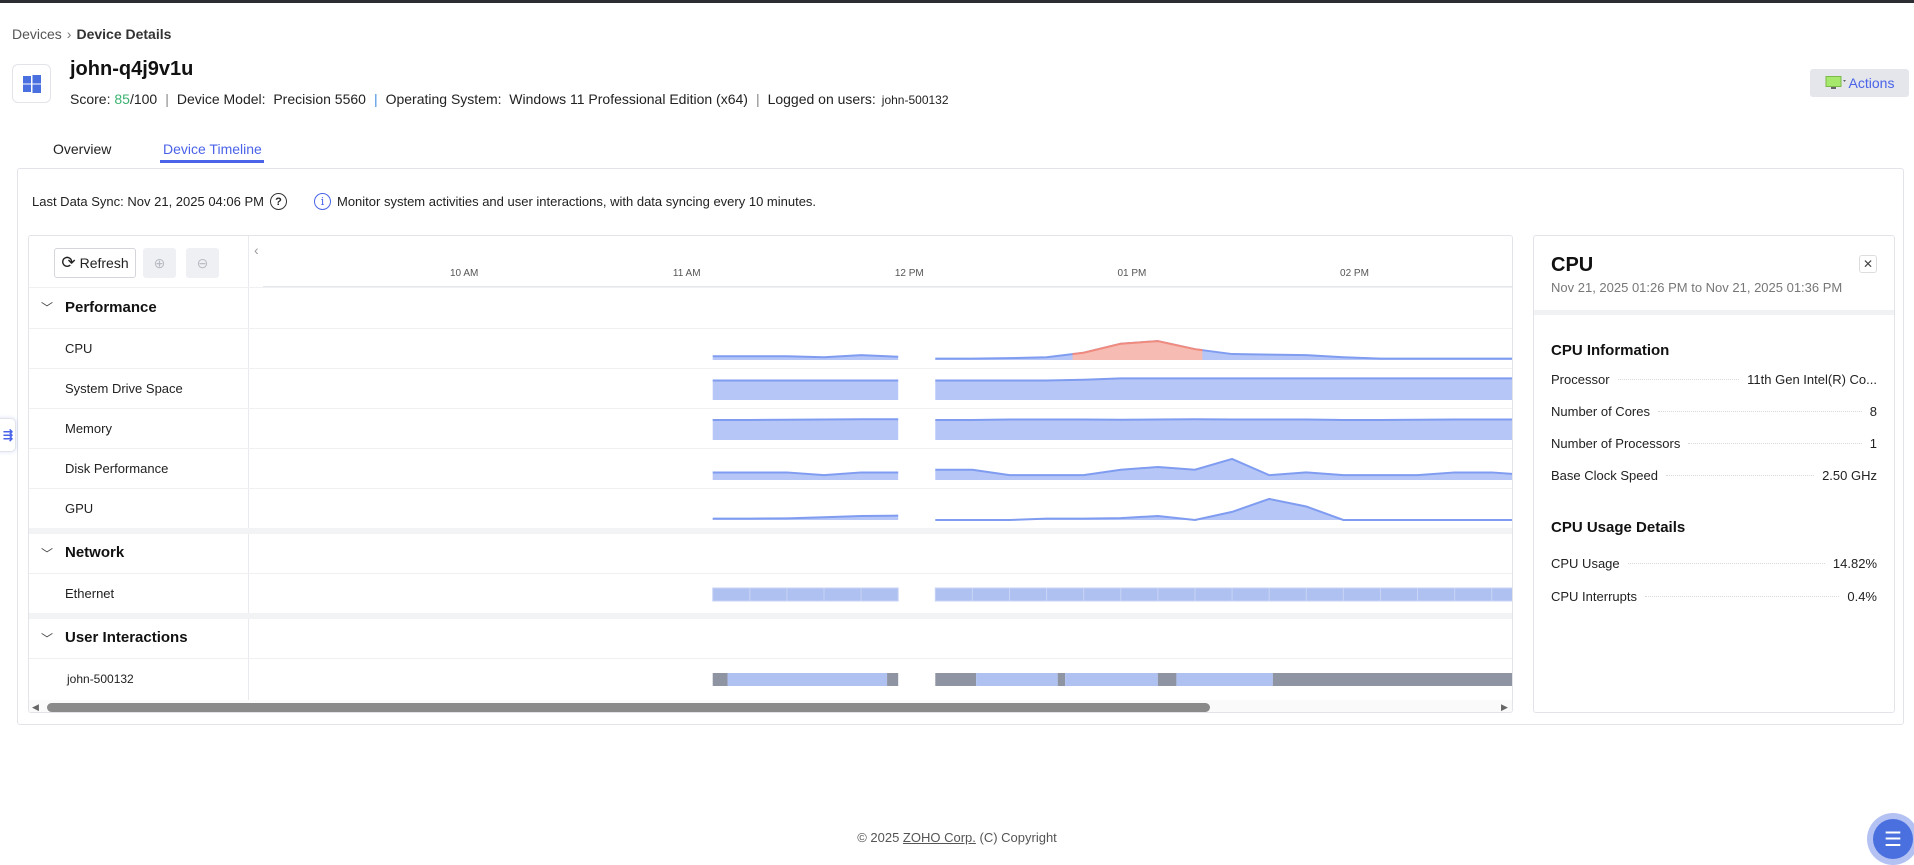 This screenshot has width=1914, height=865. I want to click on usage-value: 14.82%, so click(1854, 563).